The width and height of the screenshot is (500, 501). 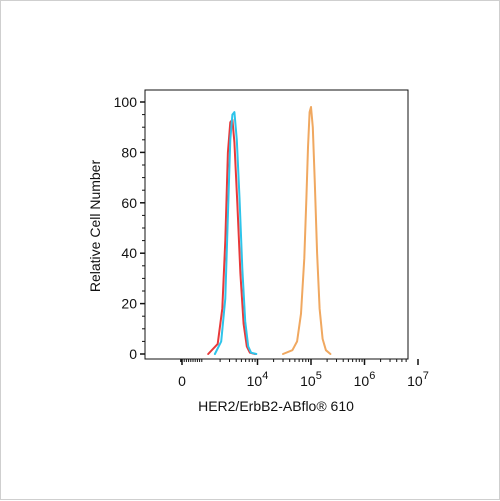 I want to click on x-tick-label: 10⁴, so click(x=258, y=379).